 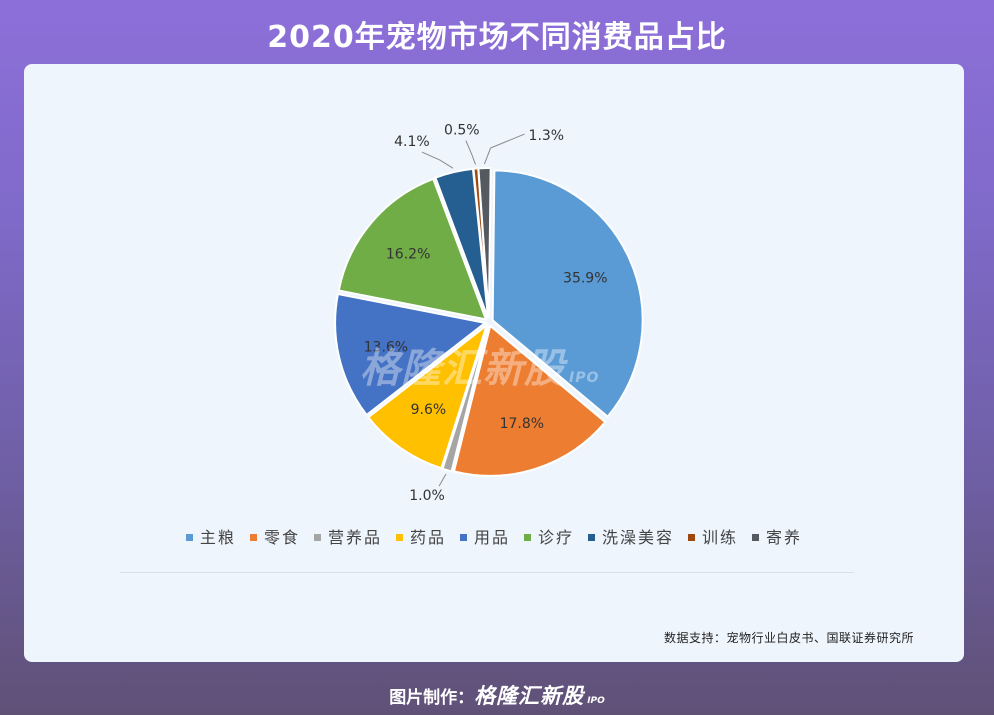 I want to click on legend-item: 药品, so click(x=420, y=536).